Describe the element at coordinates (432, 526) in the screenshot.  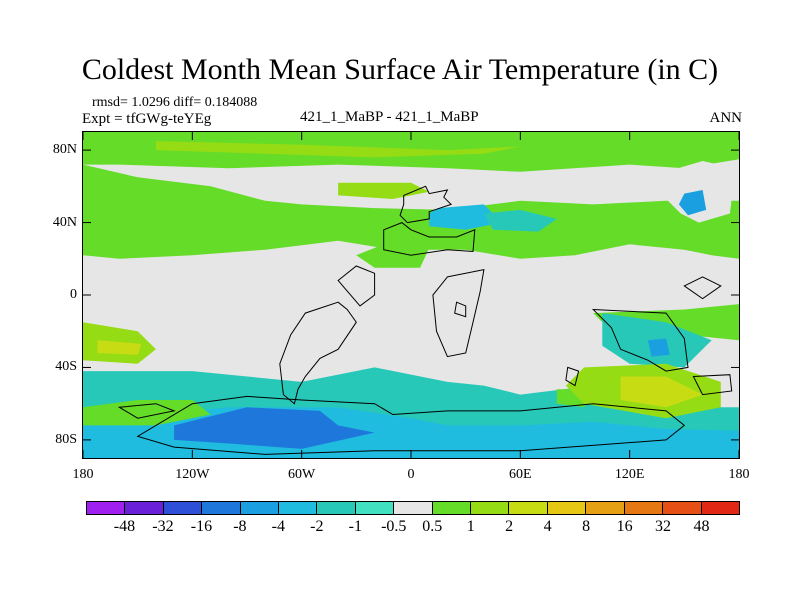
I see `colorbar-label-8: 0.5` at that location.